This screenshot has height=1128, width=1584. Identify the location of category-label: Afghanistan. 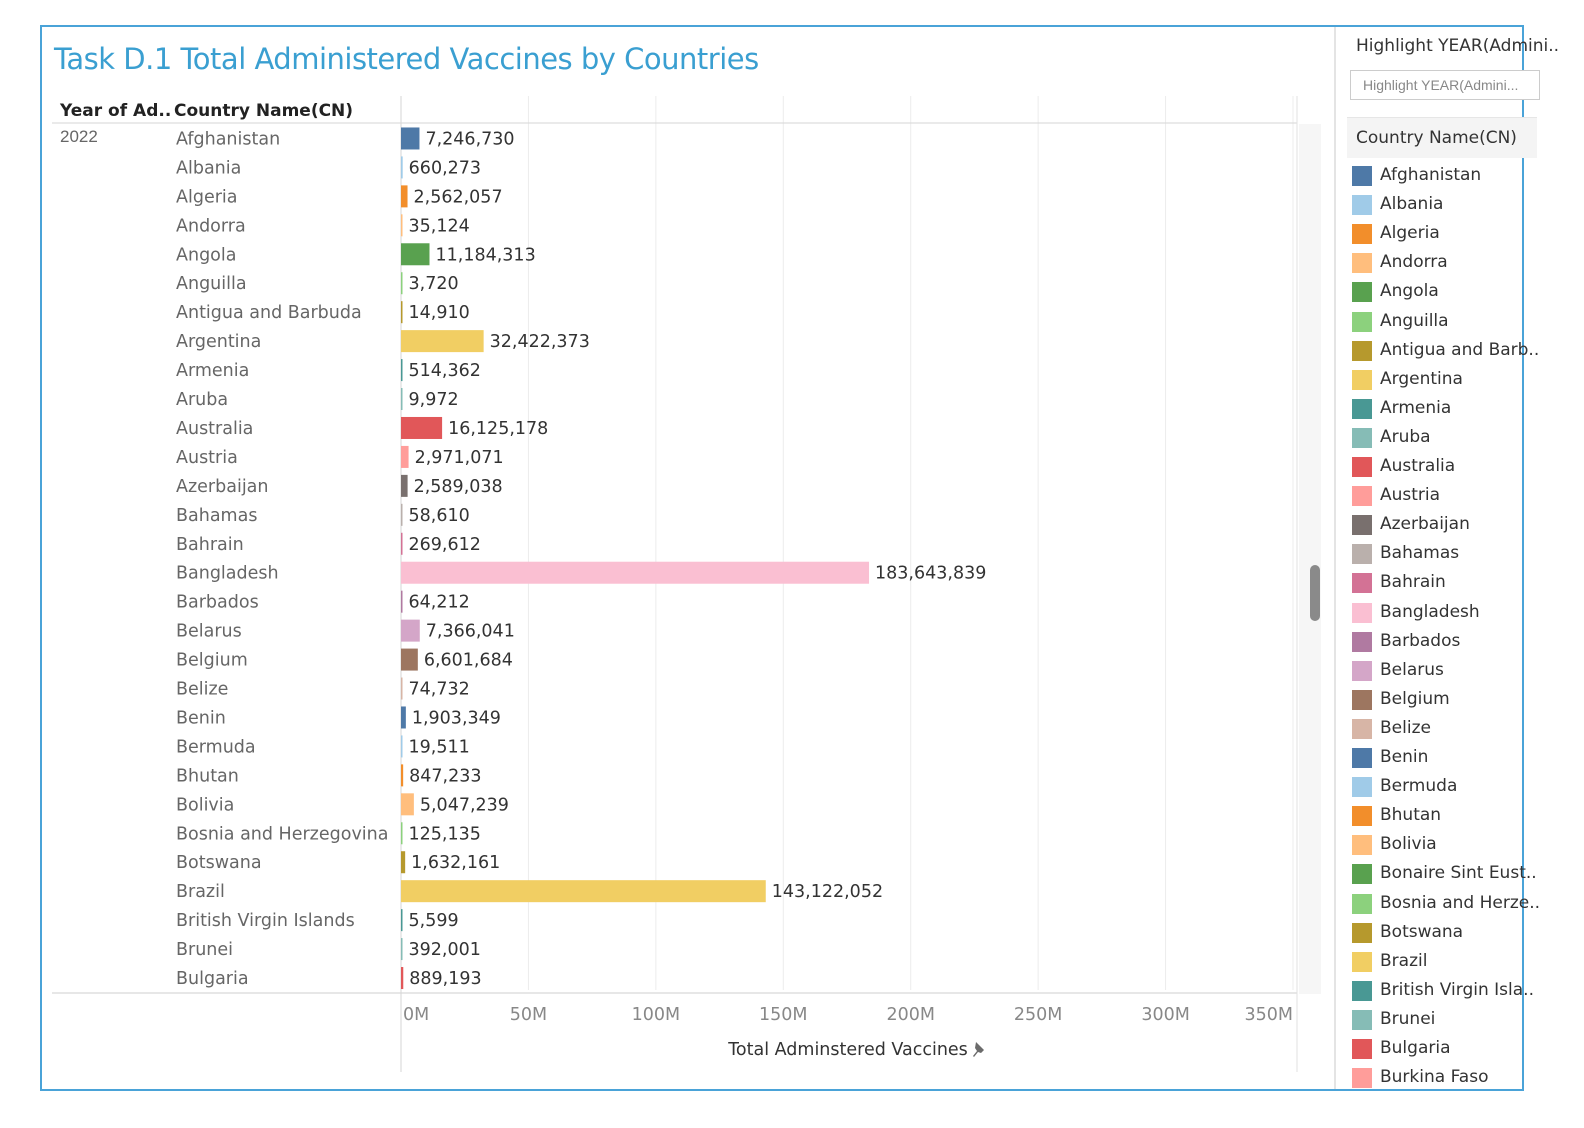
(228, 139).